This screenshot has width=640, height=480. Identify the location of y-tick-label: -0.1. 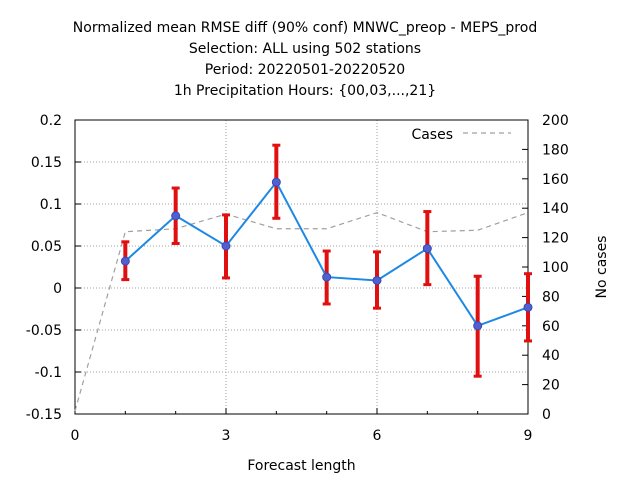
(48, 373).